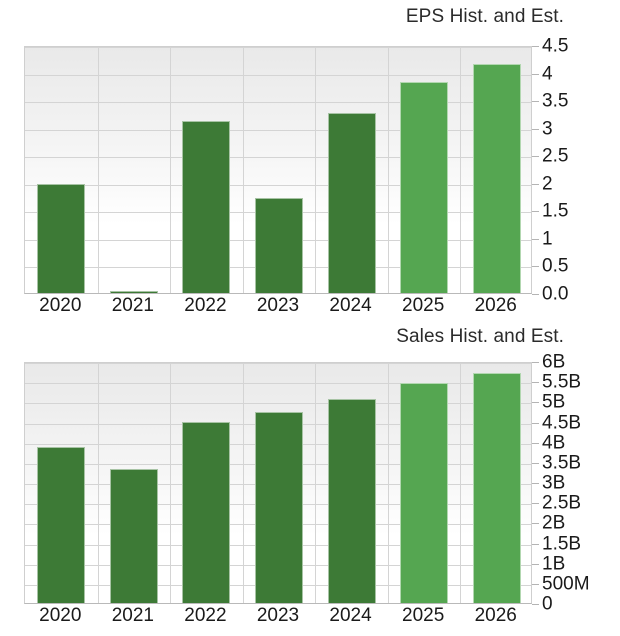 The height and width of the screenshot is (636, 620). What do you see at coordinates (562, 543) in the screenshot?
I see `y-axis-label: 1.5B` at bounding box center [562, 543].